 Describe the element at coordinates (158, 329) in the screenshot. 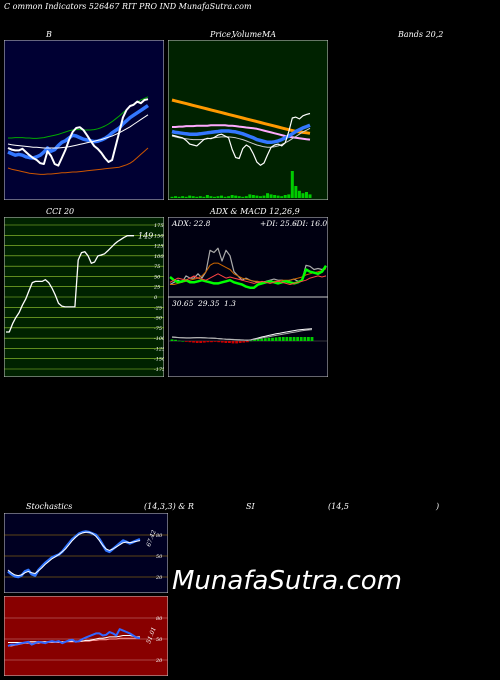

I see `cci-tick-label: -75` at that location.